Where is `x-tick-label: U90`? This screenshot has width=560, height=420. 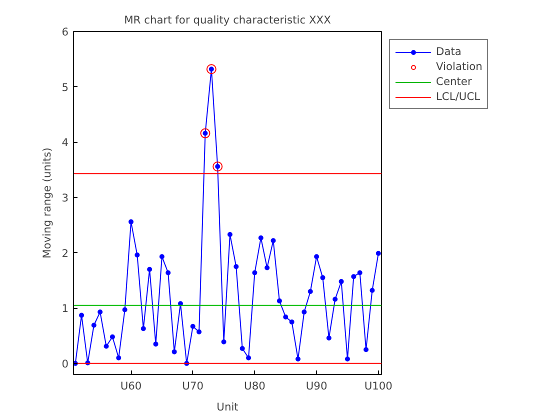
x-tick-label: U90 is located at coordinates (317, 386).